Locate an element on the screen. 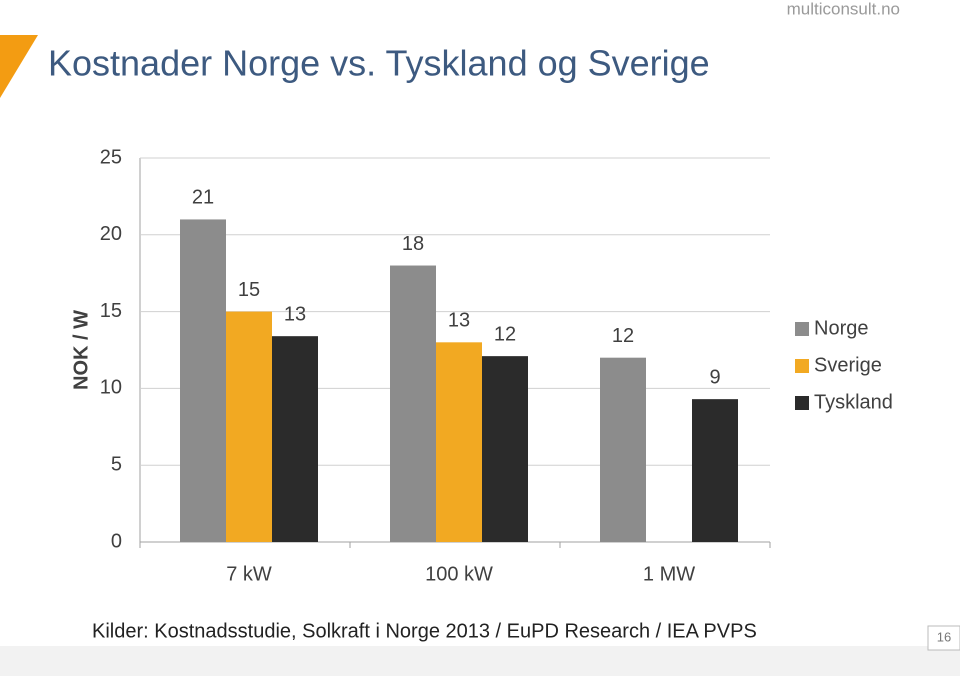 Image resolution: width=960 pixels, height=676 pixels. y-tick-label: 15 is located at coordinates (111, 311).